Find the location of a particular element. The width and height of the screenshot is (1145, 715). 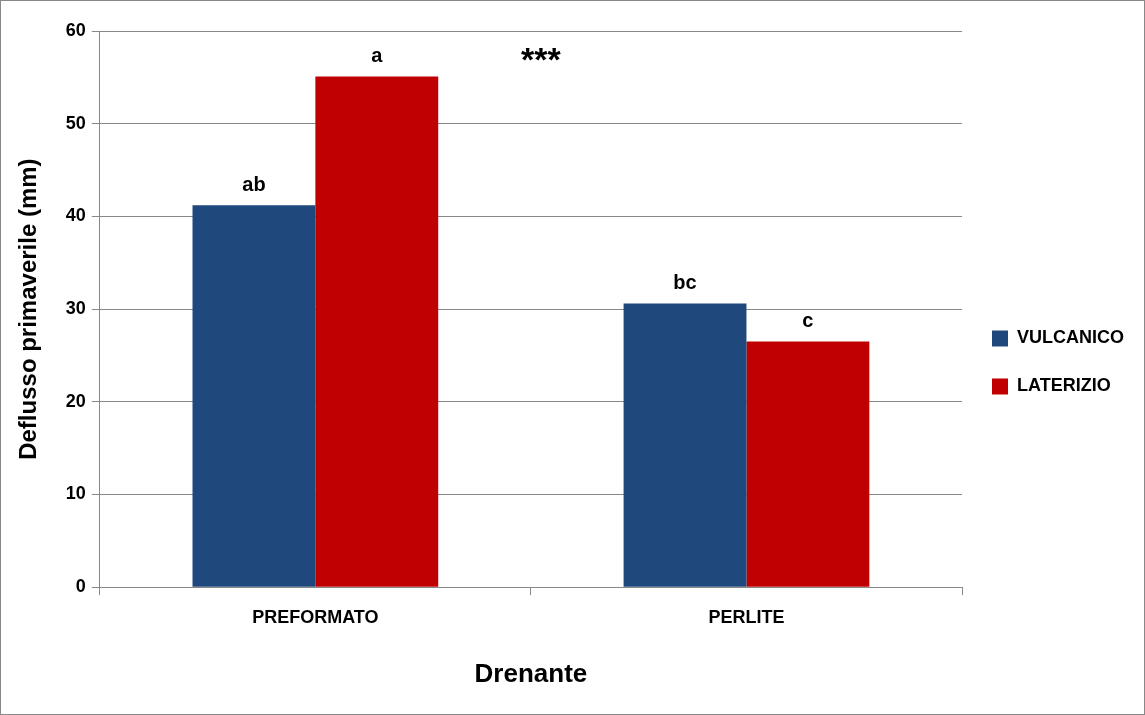

legend-label: LATERIZIO is located at coordinates (1064, 385).